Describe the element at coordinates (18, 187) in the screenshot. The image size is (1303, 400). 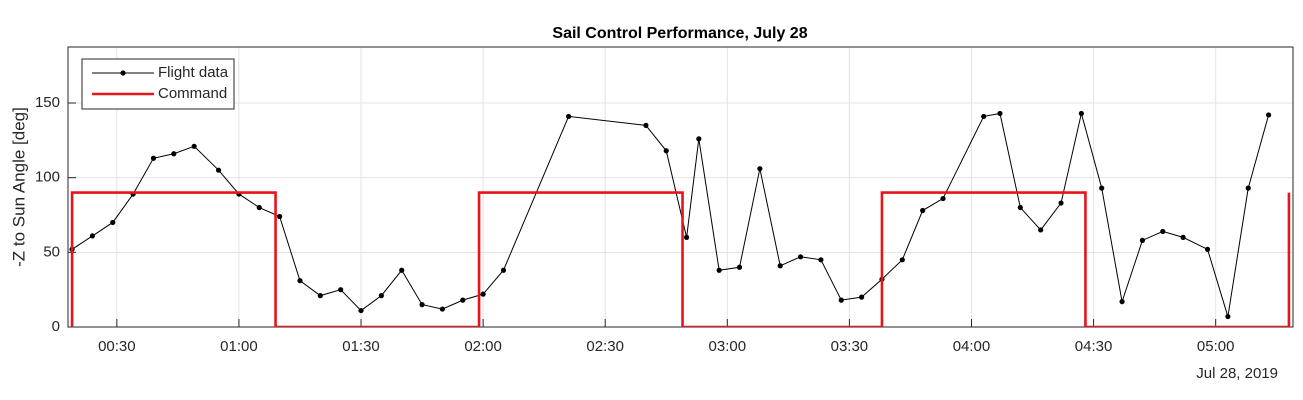
I see `y-axis-label: -Z to Sun Angle [deg]` at that location.